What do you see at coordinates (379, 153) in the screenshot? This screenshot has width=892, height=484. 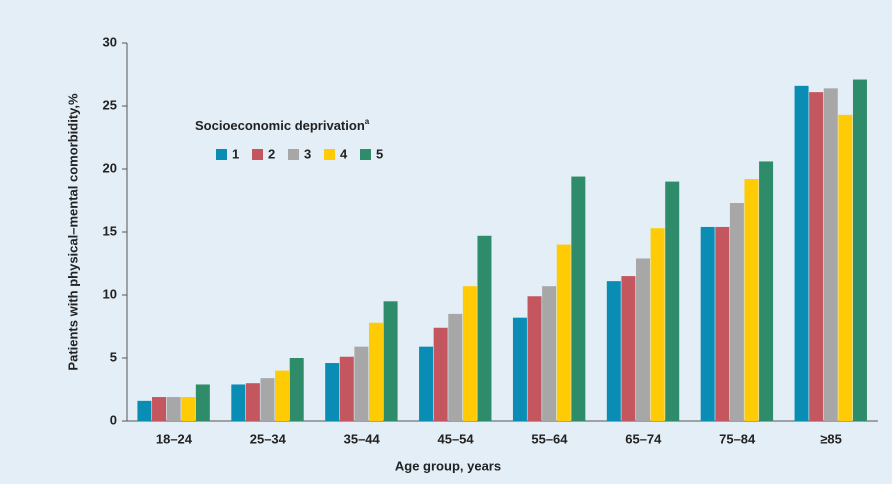 I see `legend-label: 5` at bounding box center [379, 153].